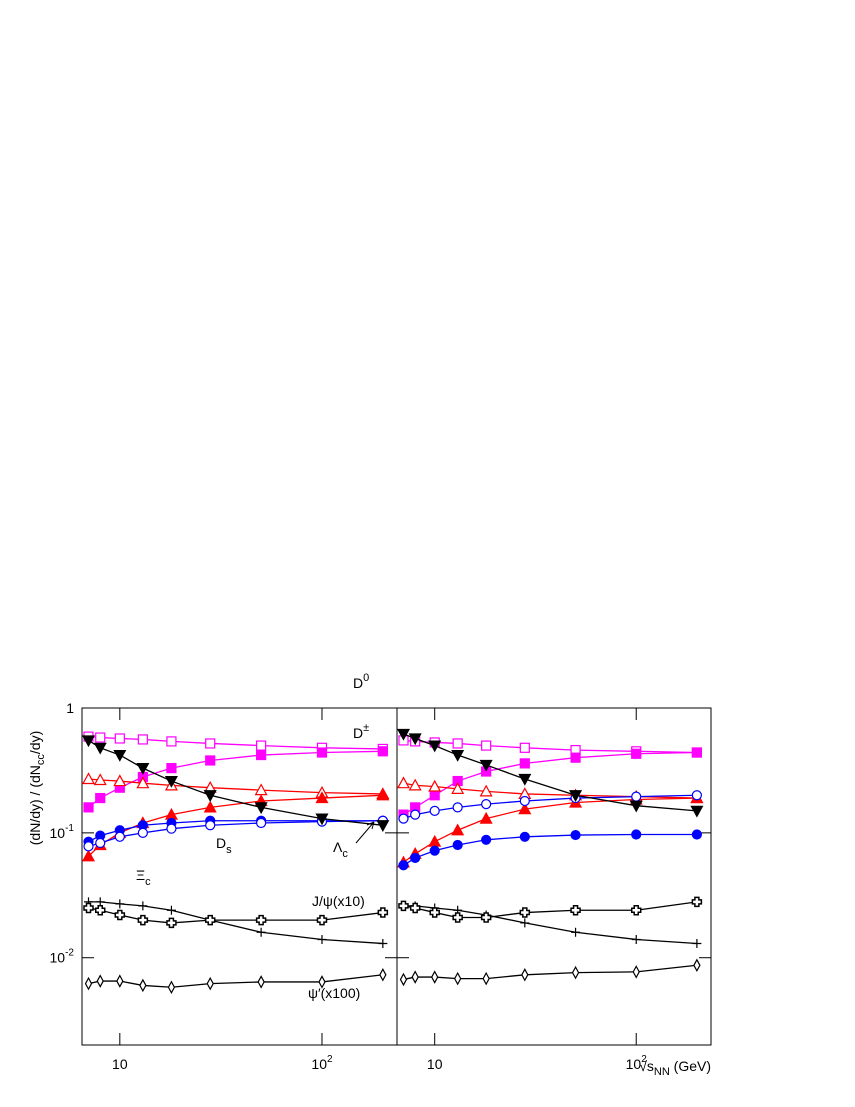  I want to click on y-tick-label: 1, so click(70, 708).